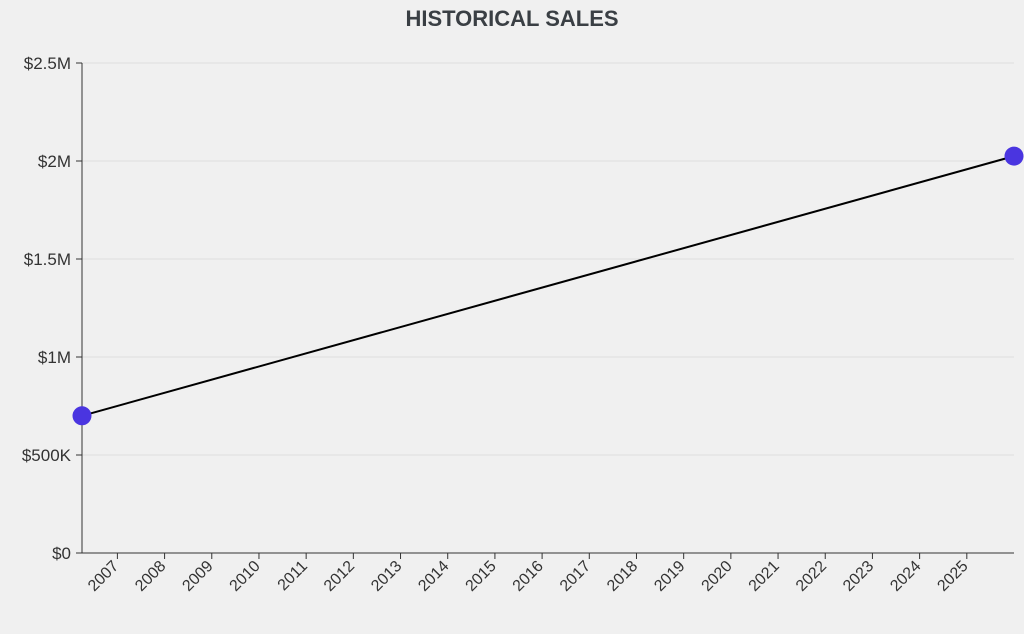  What do you see at coordinates (952, 576) in the screenshot?
I see `x-tick-label: 2025` at bounding box center [952, 576].